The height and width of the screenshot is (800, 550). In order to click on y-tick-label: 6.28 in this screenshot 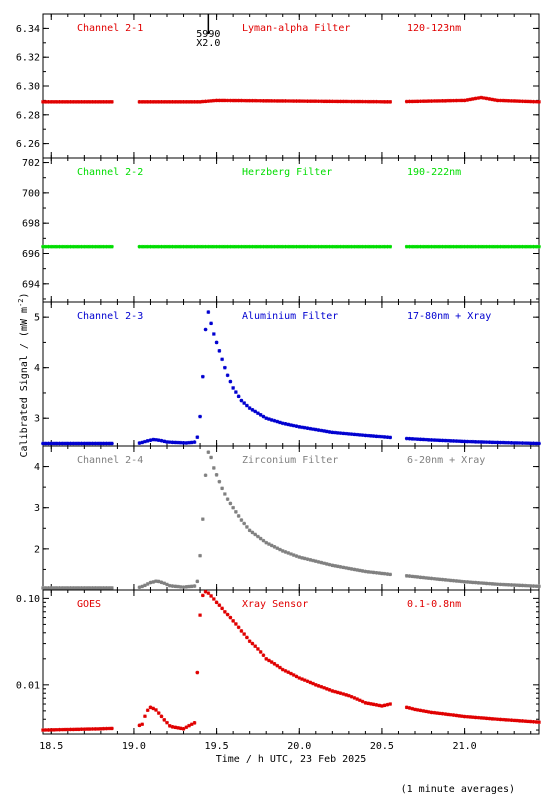, I will do `click(28, 115)`.